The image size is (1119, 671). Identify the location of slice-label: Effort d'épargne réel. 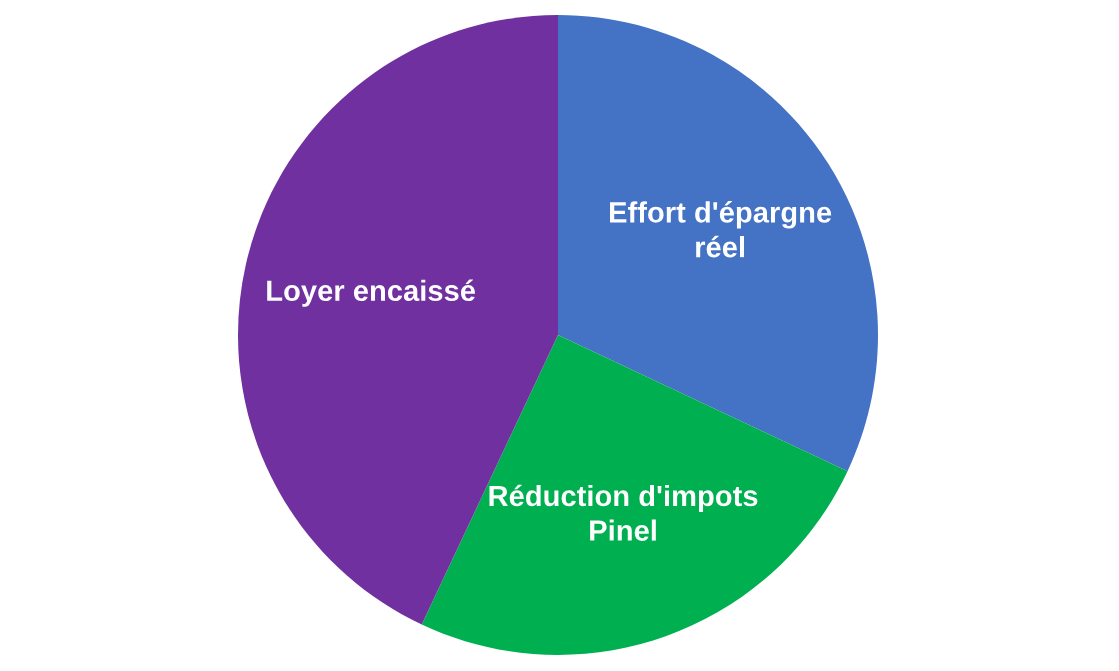
(721, 229).